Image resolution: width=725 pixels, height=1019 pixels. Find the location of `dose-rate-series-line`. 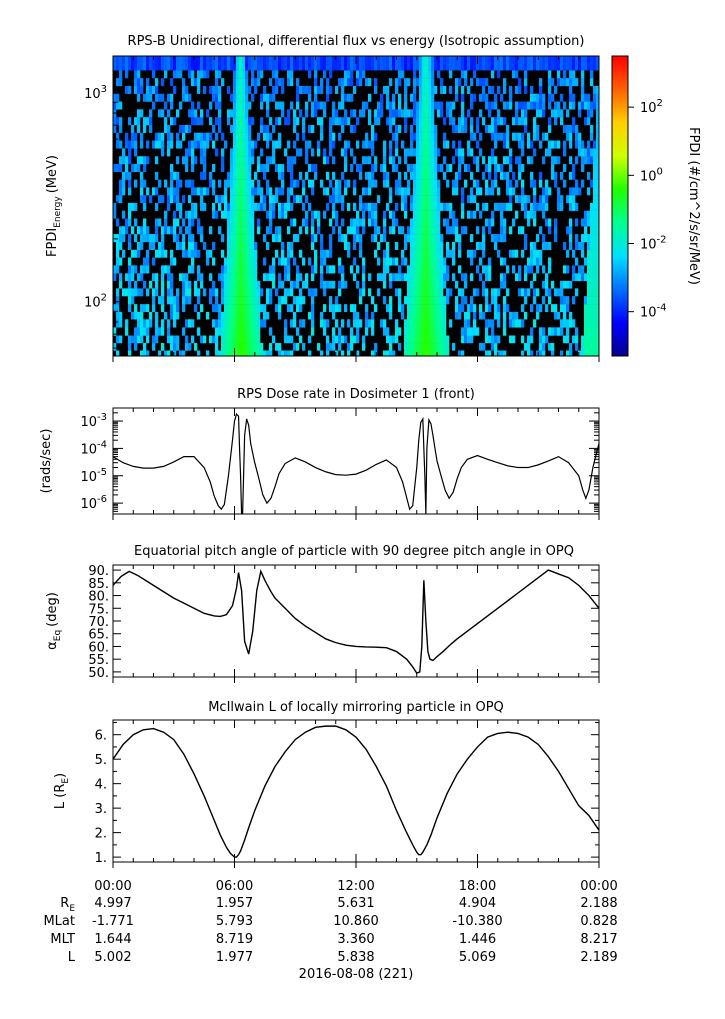

dose-rate-series-line is located at coordinates (356, 463).